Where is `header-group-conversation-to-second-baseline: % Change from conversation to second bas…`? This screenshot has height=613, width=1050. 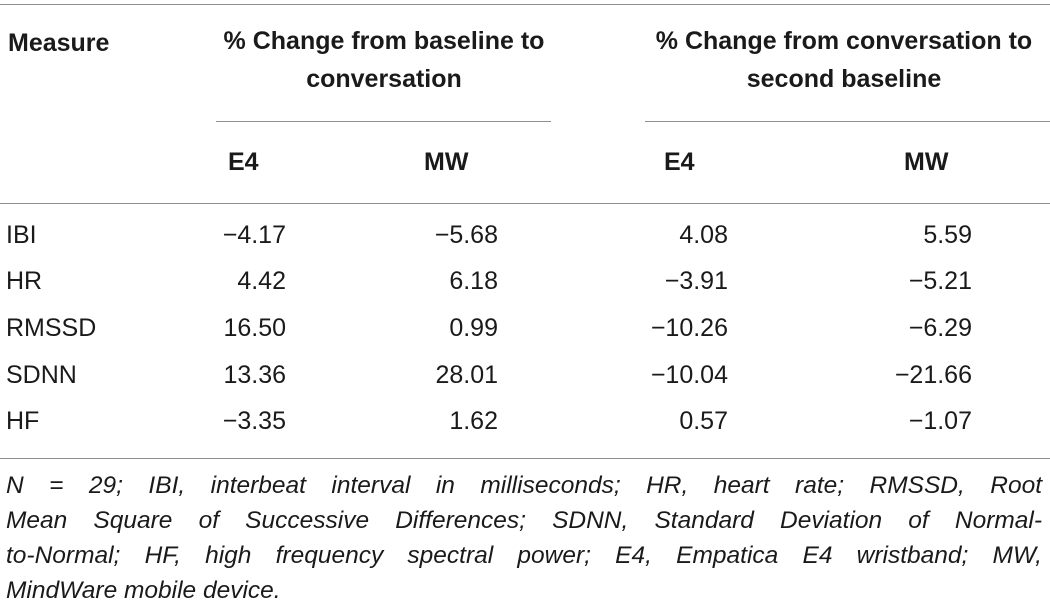
header-group-conversation-to-second-baseline: % Change from conversation to second bas… is located at coordinates (844, 60).